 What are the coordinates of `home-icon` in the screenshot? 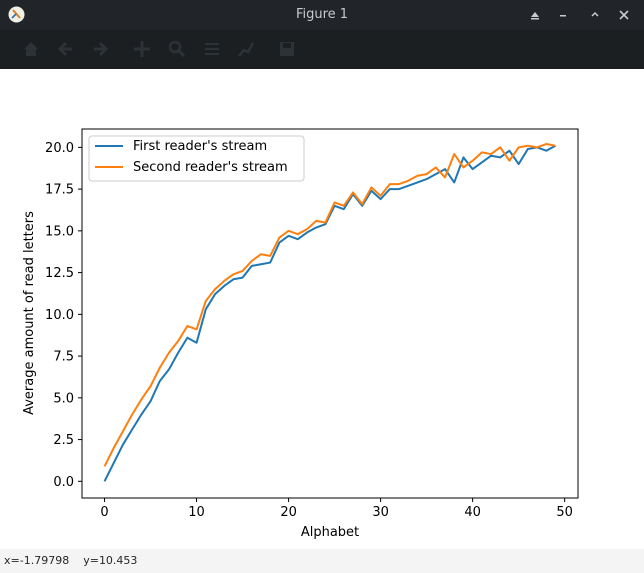 It's located at (31, 49).